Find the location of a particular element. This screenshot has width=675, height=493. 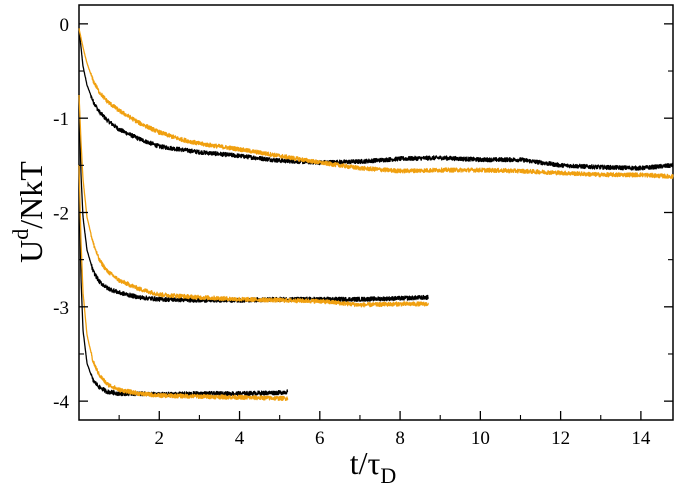

x-axis-label-sub: D is located at coordinates (388, 475).